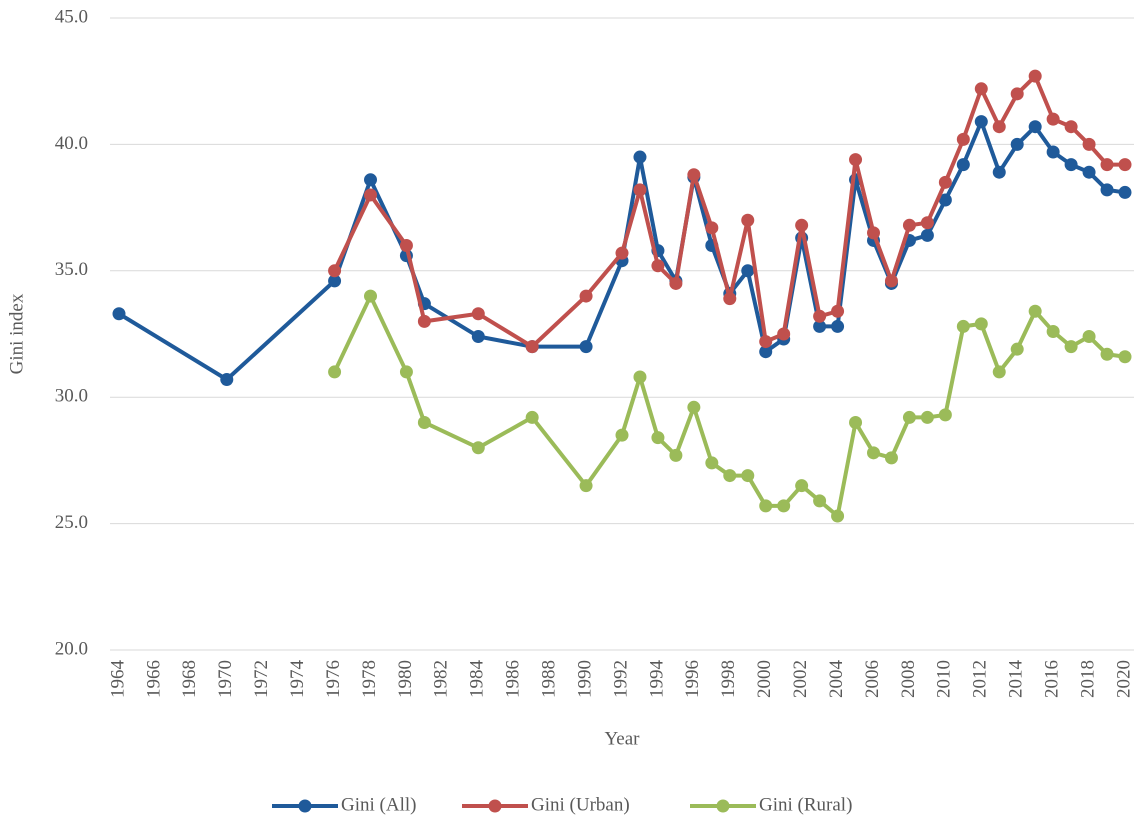 The image size is (1136, 825). I want to click on legend-label: Gini (All), so click(378, 804).